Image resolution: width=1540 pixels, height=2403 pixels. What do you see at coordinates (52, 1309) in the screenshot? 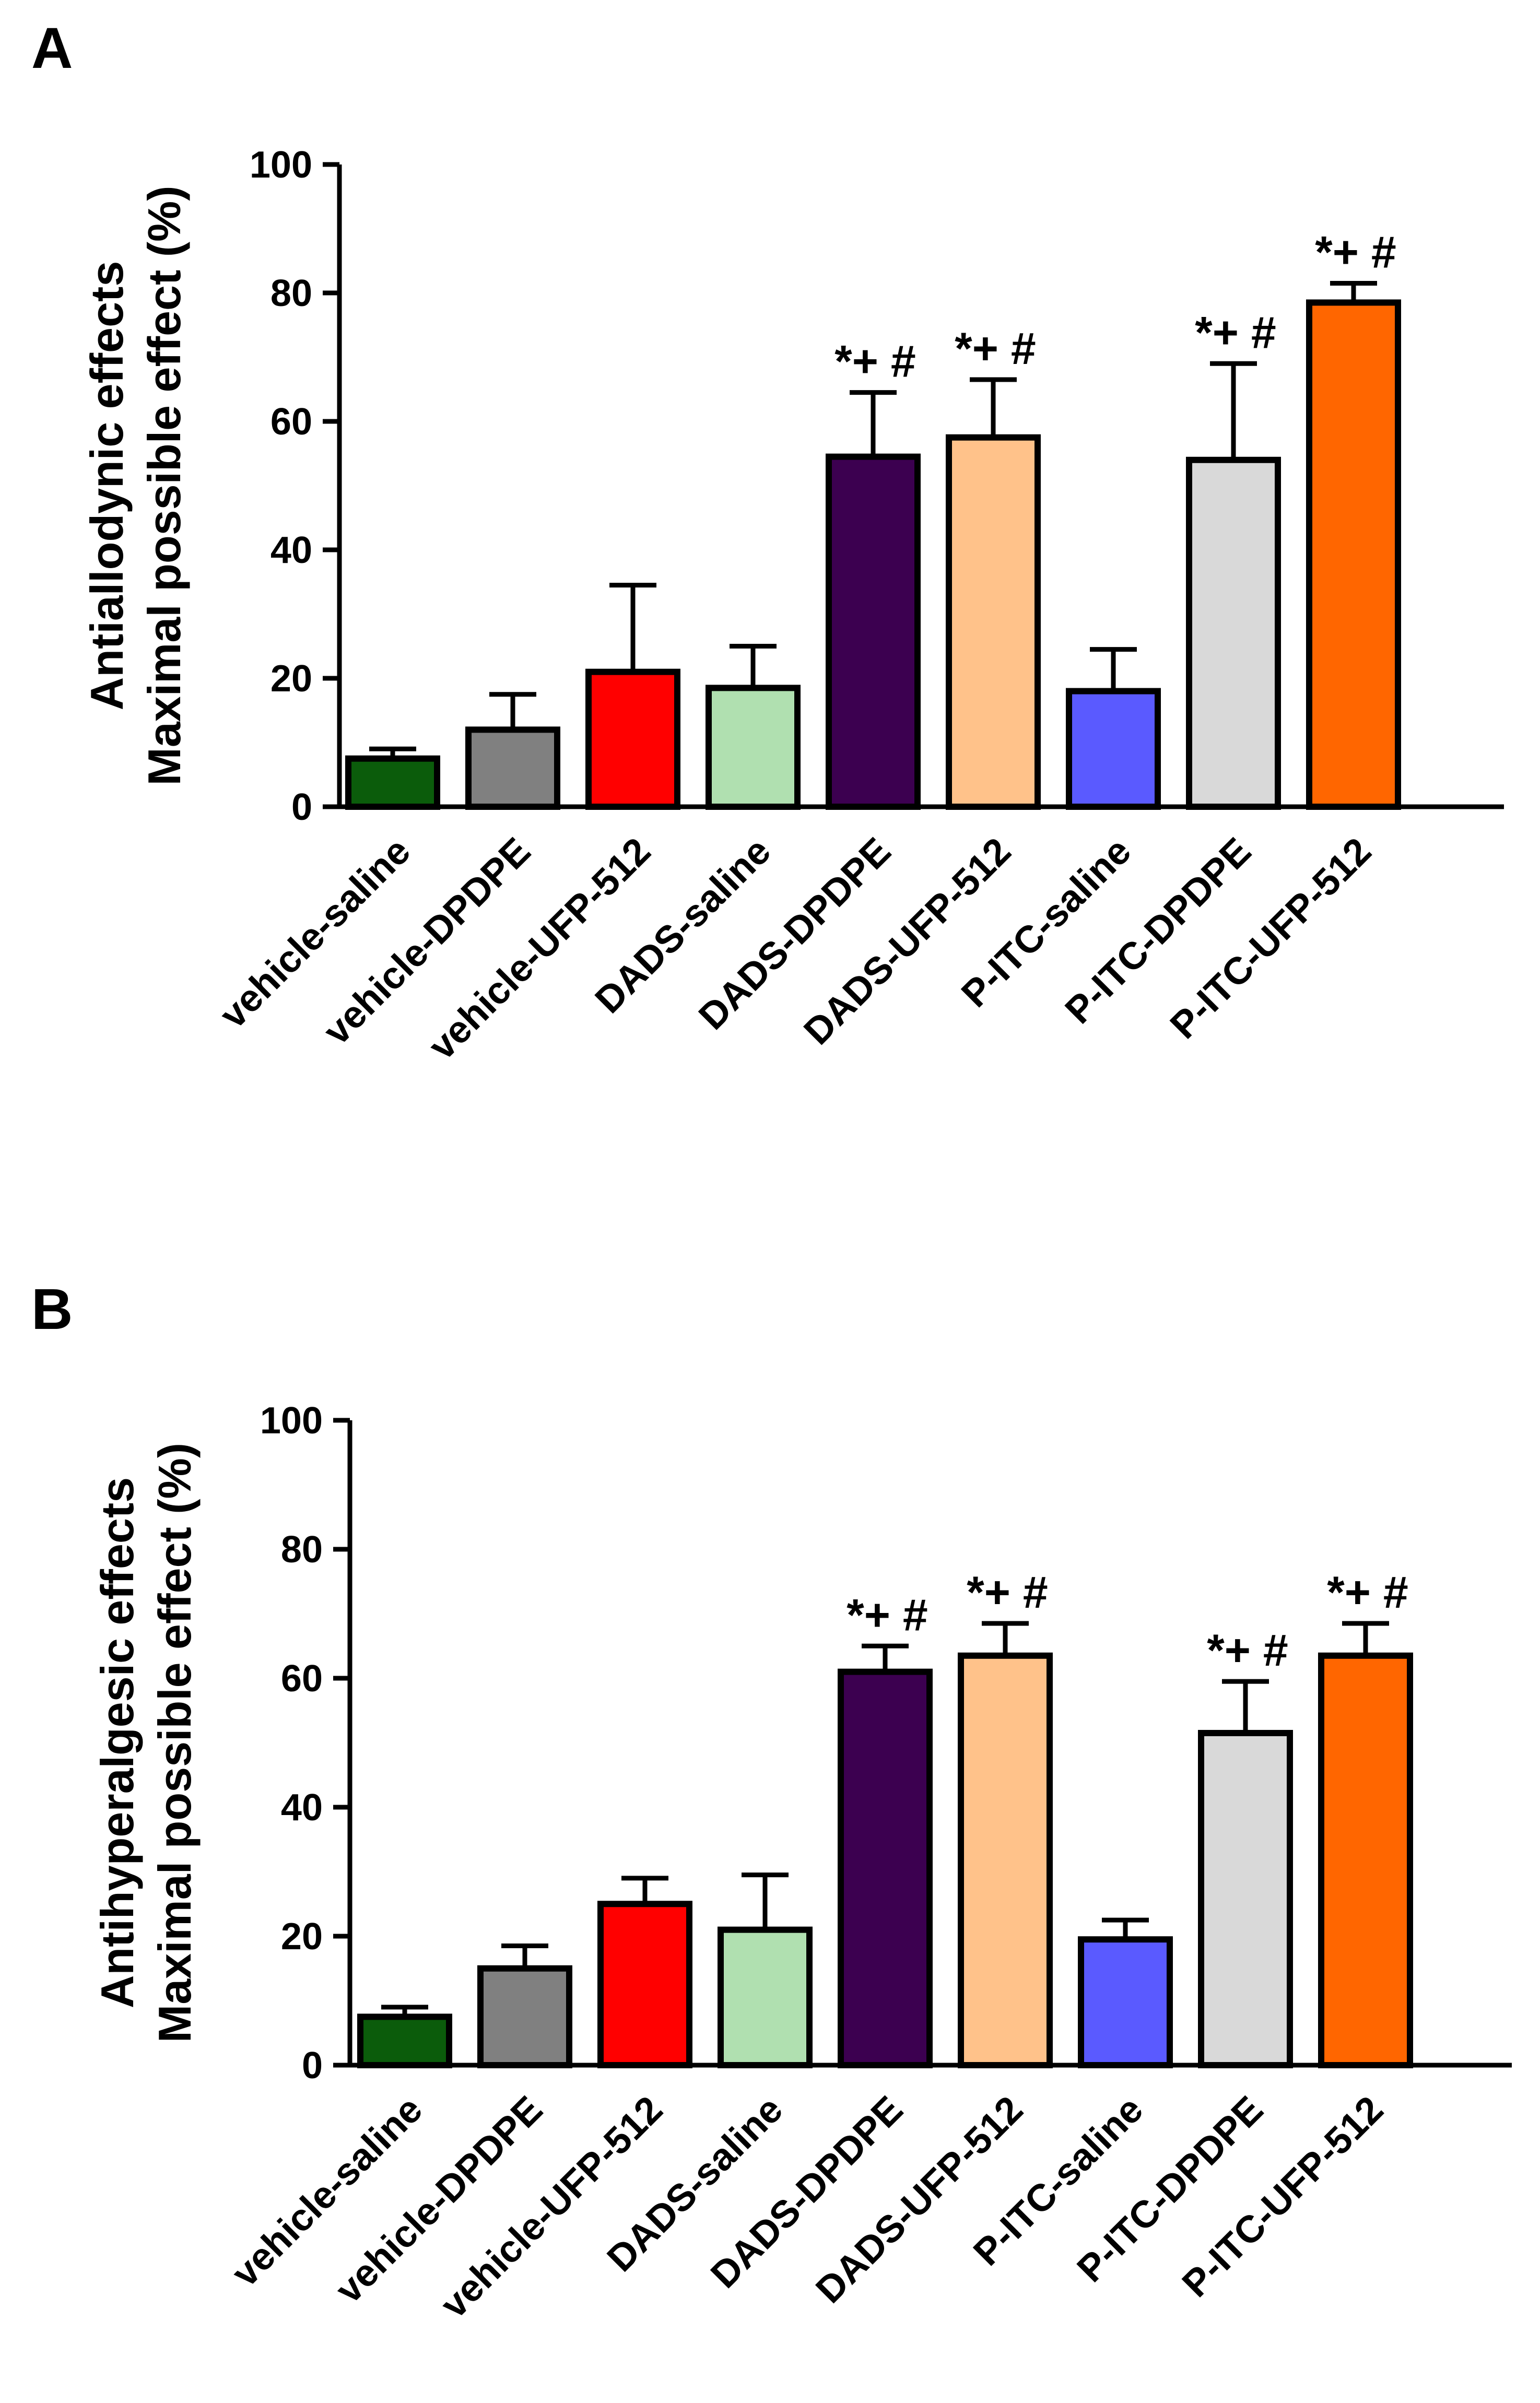
I see `panel-letter-b: B` at bounding box center [52, 1309].